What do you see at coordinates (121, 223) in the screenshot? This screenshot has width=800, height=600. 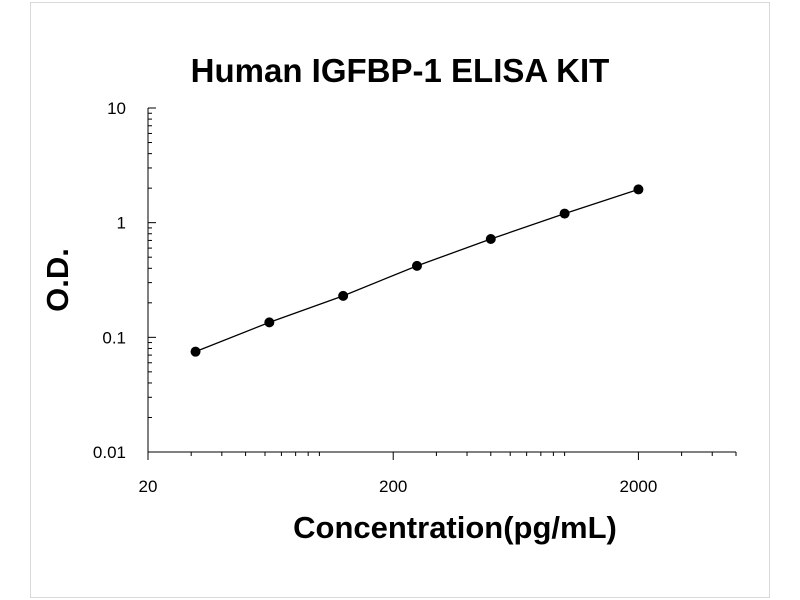 I see `y-tick-label: 1` at bounding box center [121, 223].